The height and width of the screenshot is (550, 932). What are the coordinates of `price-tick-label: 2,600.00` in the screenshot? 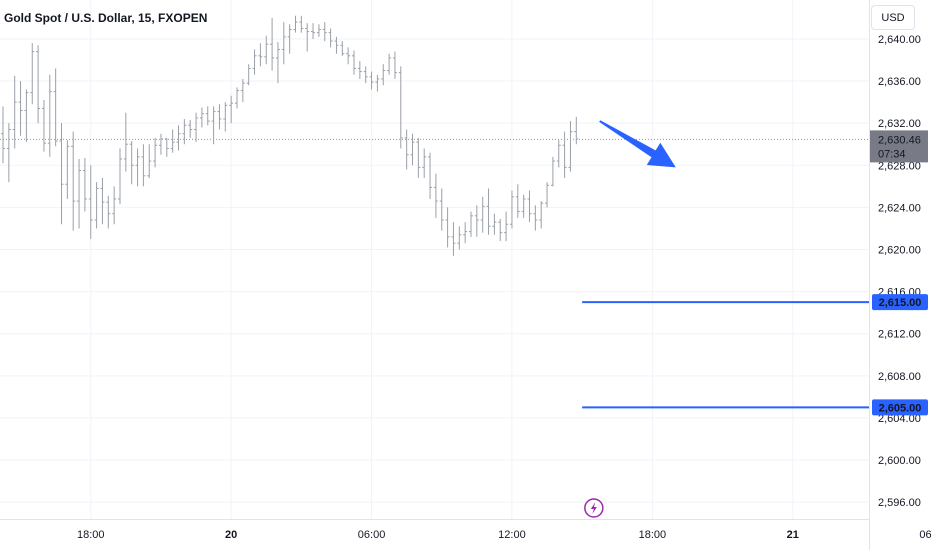 It's located at (899, 461).